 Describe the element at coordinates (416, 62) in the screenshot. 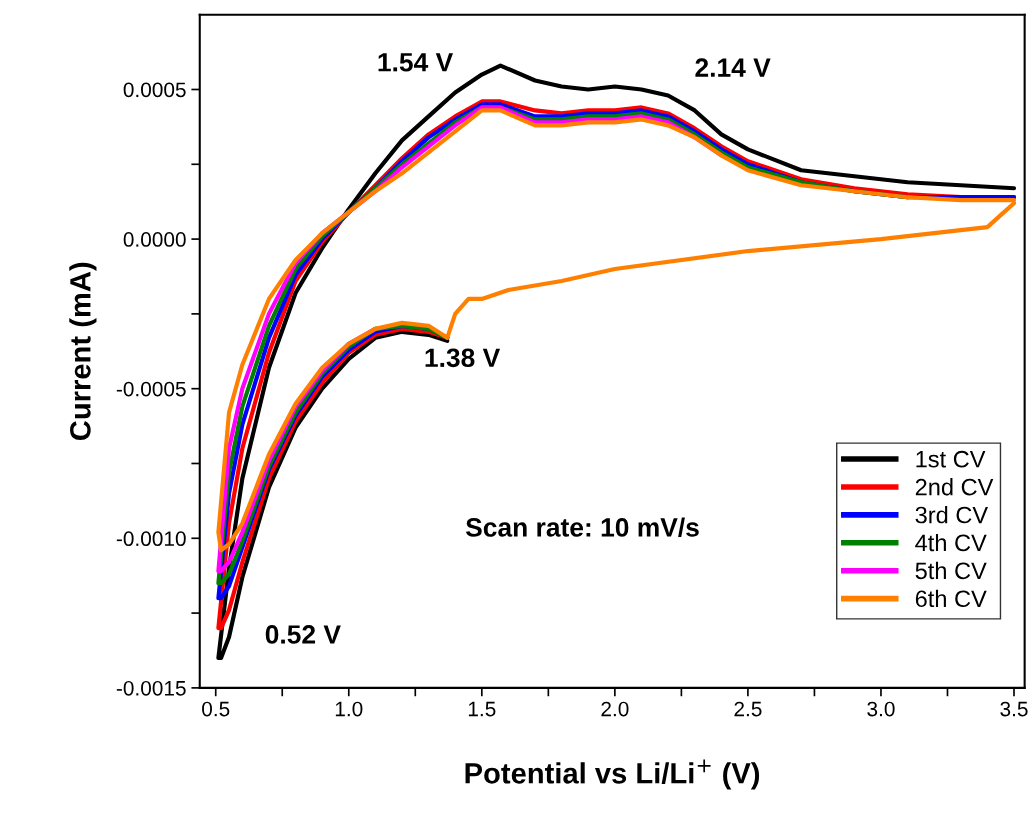

I see `annotation: 1.54 V` at that location.